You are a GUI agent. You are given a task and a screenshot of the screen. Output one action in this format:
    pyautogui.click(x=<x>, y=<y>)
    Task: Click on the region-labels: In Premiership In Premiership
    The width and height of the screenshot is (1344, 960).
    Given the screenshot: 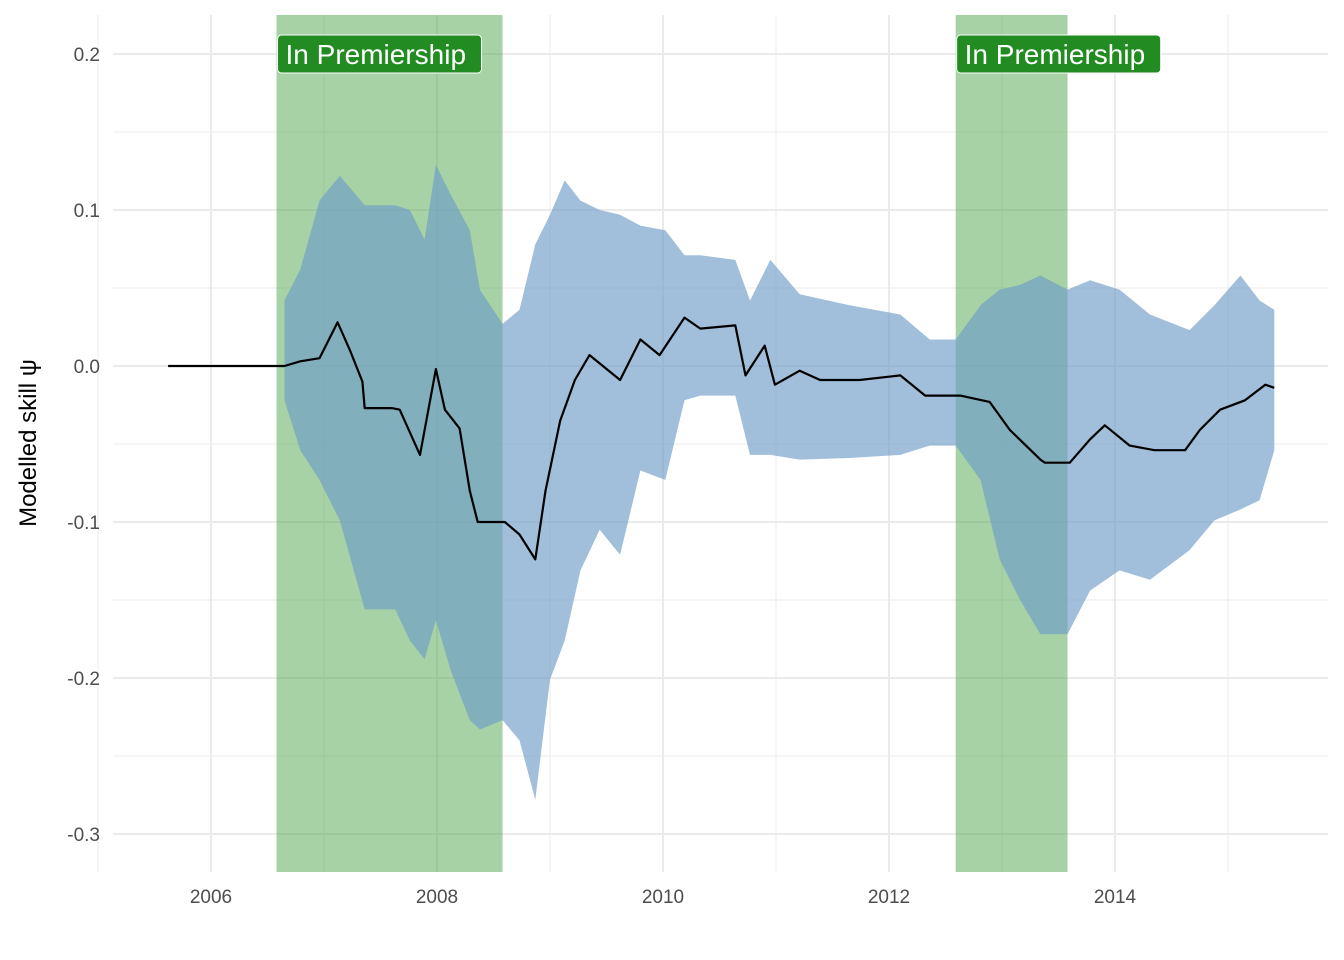 What is the action you would take?
    pyautogui.click(x=719, y=54)
    